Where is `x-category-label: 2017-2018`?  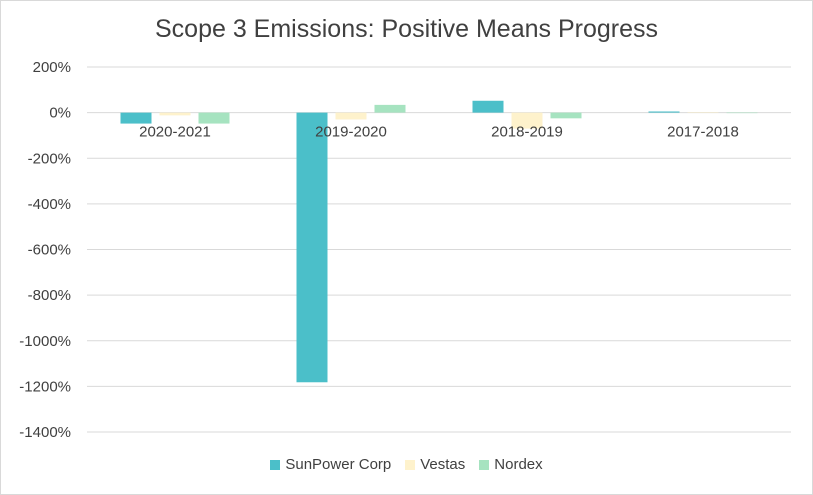
x-category-label: 2017-2018 is located at coordinates (703, 132).